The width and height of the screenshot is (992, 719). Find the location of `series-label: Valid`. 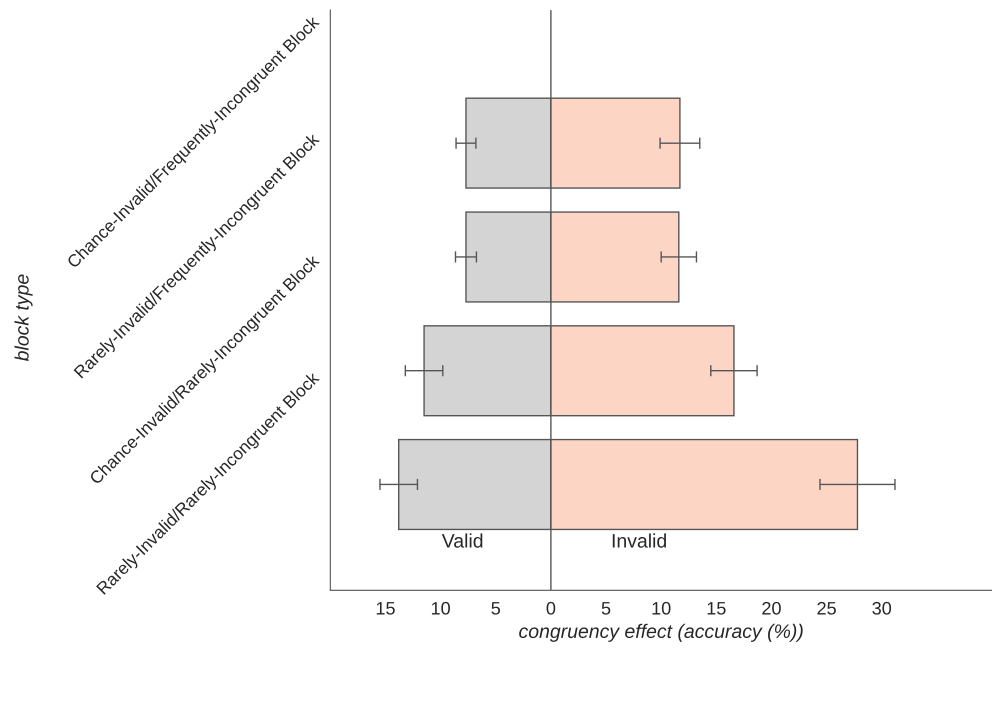

series-label: Valid is located at coordinates (462, 540).